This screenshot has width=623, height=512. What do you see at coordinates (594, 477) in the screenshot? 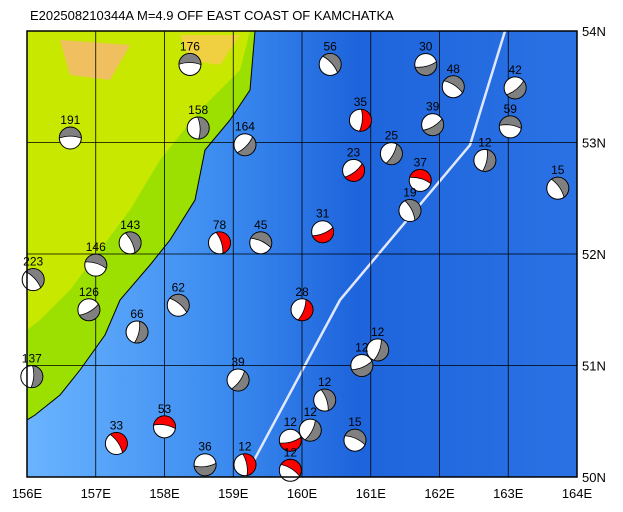
I see `lat-tick-label: 50N` at bounding box center [594, 477].